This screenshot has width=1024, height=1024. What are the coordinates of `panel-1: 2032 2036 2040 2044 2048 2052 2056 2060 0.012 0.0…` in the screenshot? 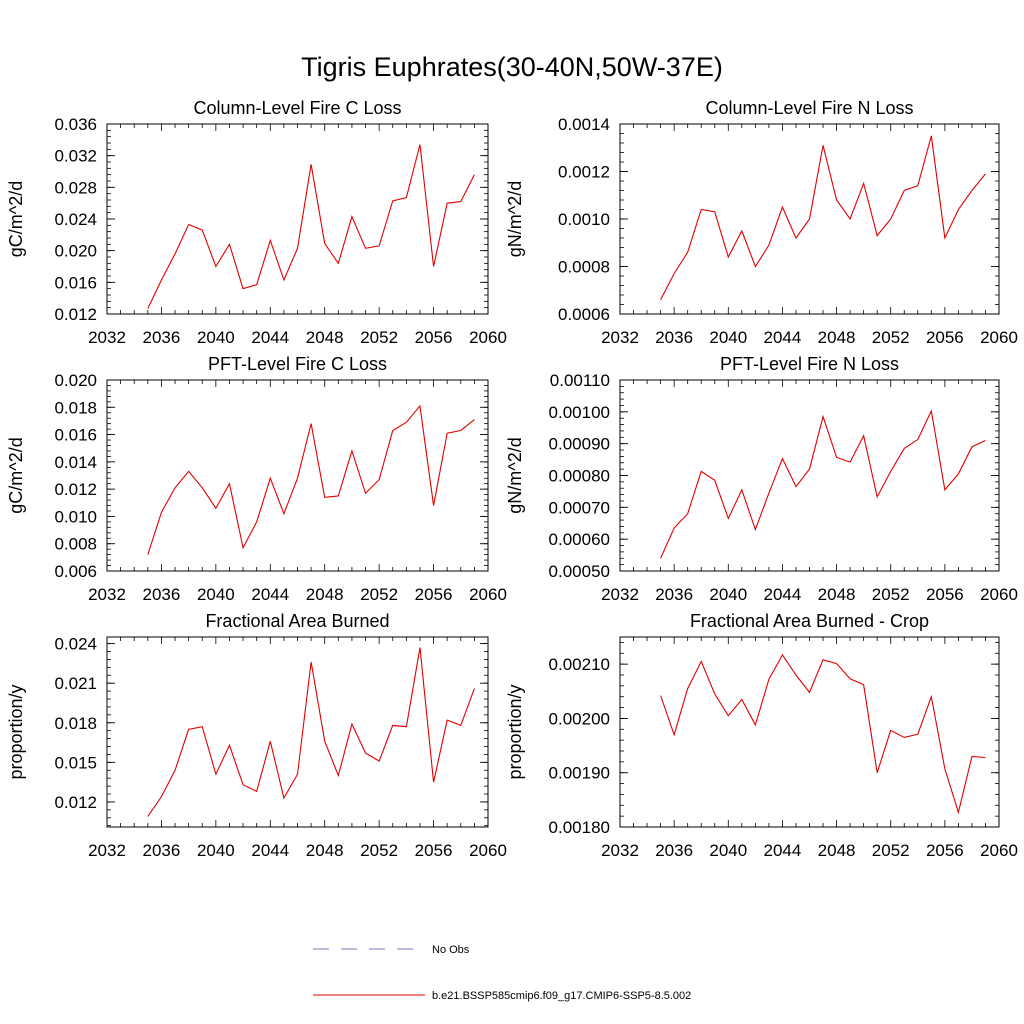 It's located at (256, 222).